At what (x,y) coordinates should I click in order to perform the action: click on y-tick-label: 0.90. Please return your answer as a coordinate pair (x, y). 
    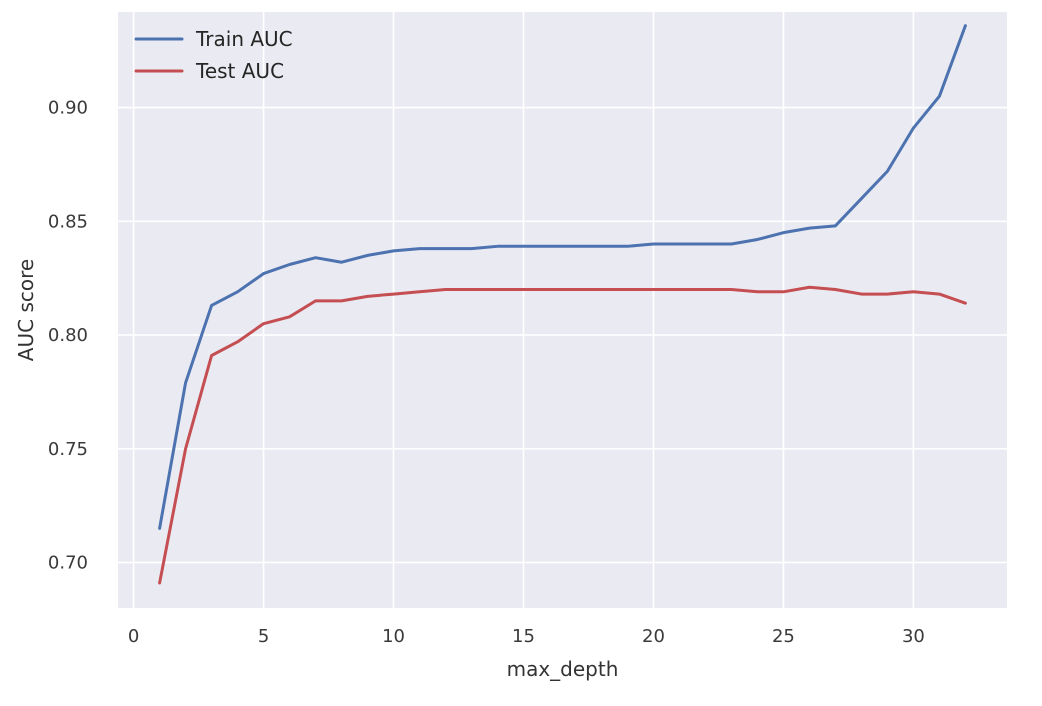
    Looking at the image, I should click on (68, 108).